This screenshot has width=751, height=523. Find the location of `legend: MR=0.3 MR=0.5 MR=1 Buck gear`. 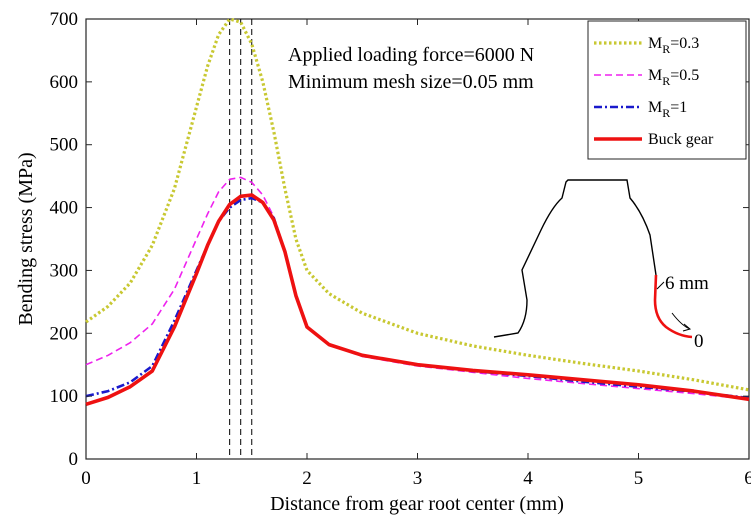

legend: MR=0.3 MR=0.5 MR=1 Buck gear is located at coordinates (667, 90).